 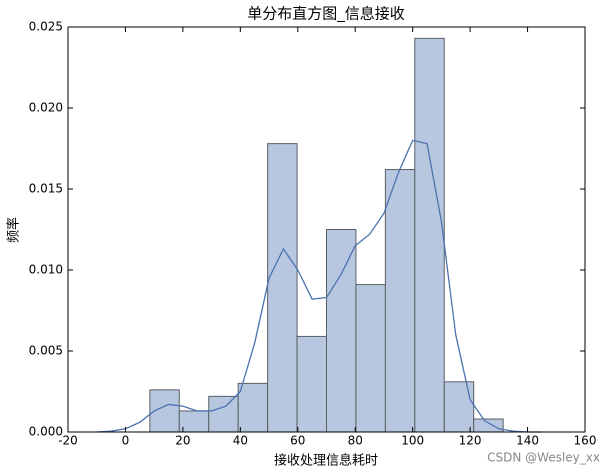 What do you see at coordinates (585, 441) in the screenshot?
I see `x-tick-label: 160` at bounding box center [585, 441].